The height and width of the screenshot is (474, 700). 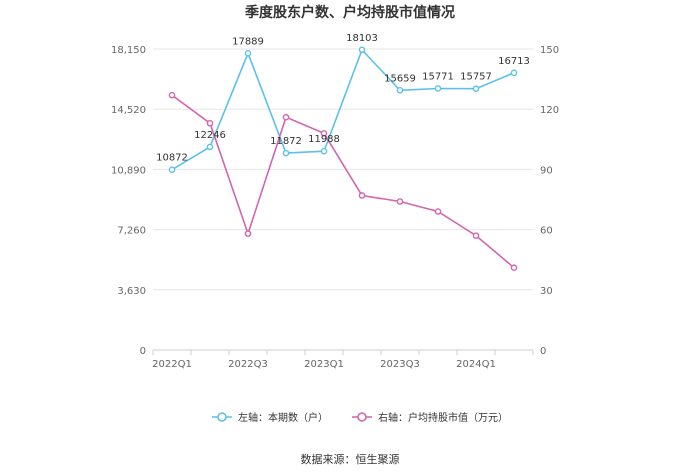 I want to click on data-label: 11988, so click(x=324, y=139).